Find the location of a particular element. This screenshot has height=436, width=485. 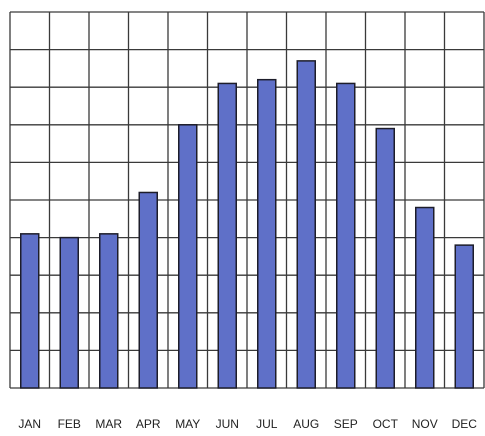

x-tick-label: MAR is located at coordinates (108, 424).